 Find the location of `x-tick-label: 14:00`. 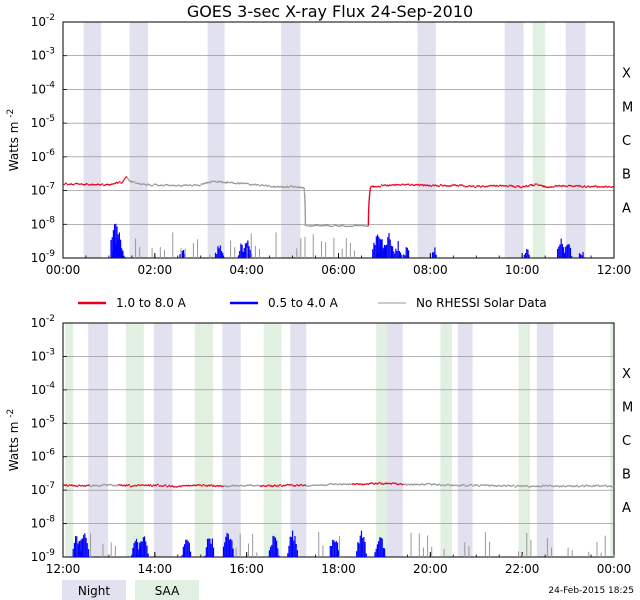

x-tick-label: 14:00 is located at coordinates (155, 569).